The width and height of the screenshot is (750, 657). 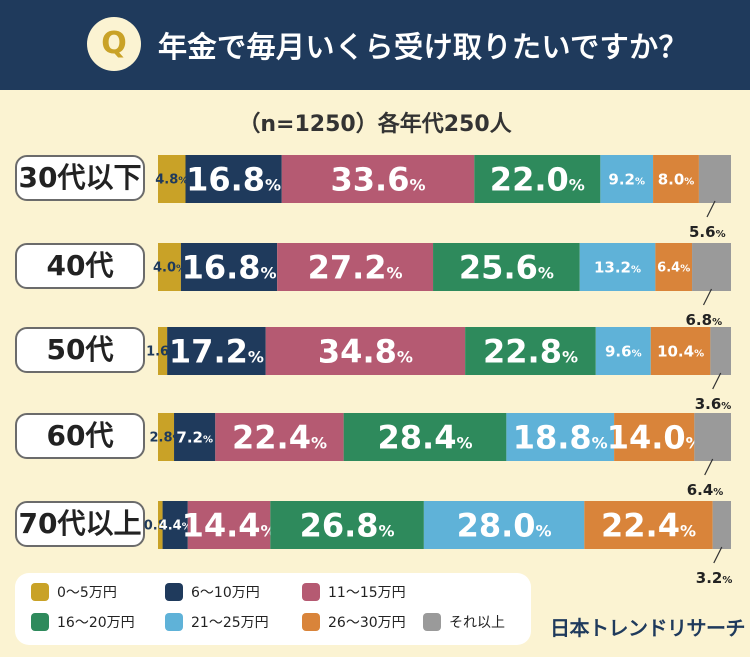 I want to click on row-label-60s: 60代, so click(x=80, y=436).